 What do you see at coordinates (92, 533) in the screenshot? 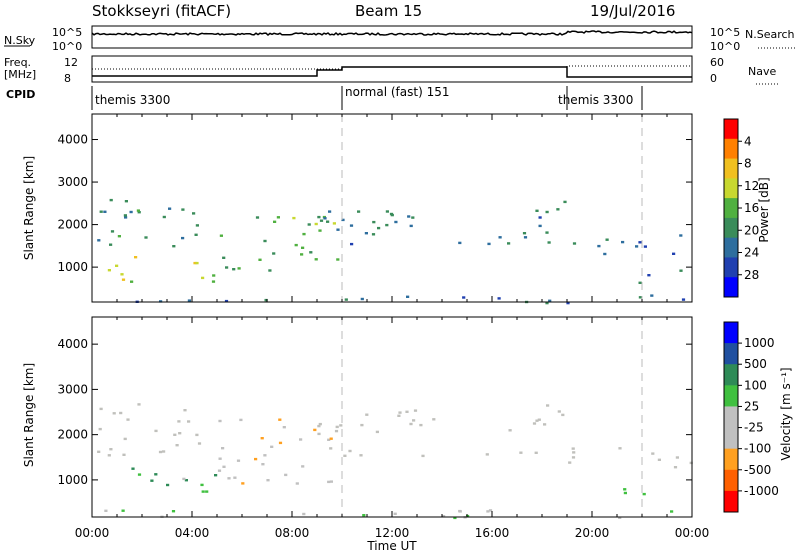
I see `x-tick-label: 00:00` at bounding box center [92, 533].